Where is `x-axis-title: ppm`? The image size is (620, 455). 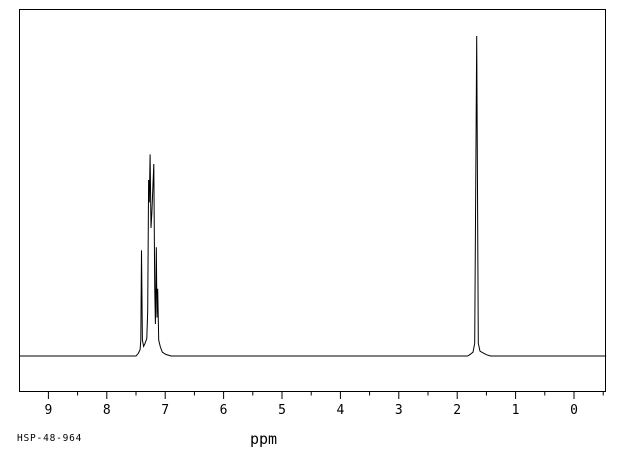 x-axis-title: ppm is located at coordinates (263, 439).